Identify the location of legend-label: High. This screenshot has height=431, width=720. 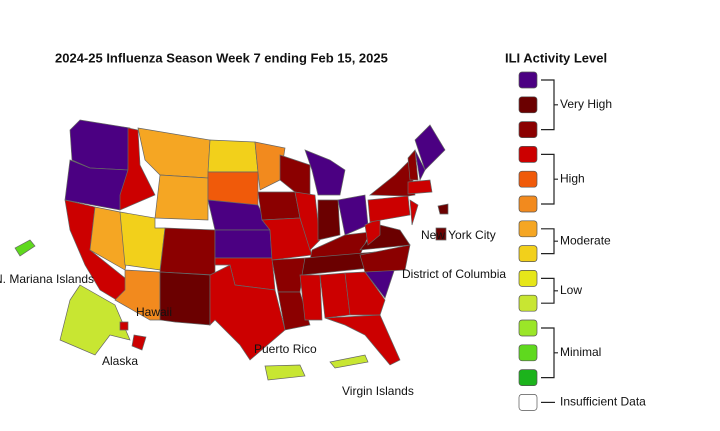
(572, 178).